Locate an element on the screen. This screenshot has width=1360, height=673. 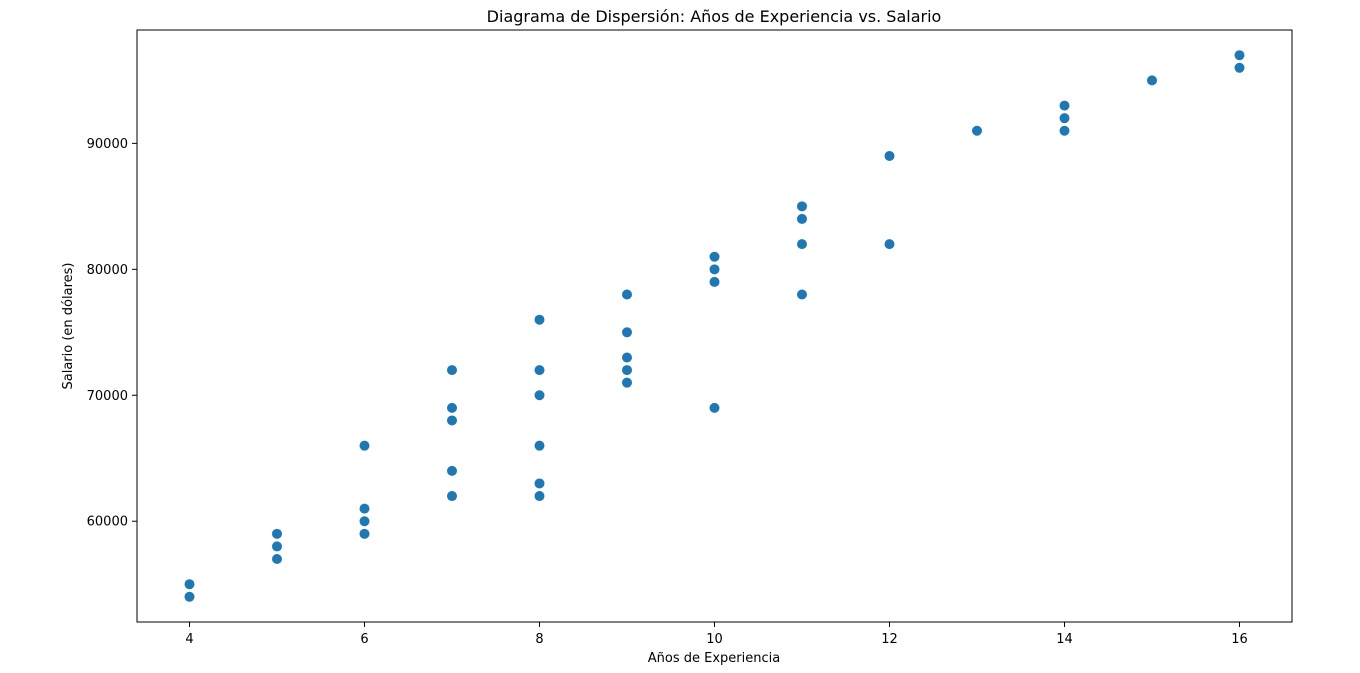
x-tick-label: 4 is located at coordinates (189, 639).